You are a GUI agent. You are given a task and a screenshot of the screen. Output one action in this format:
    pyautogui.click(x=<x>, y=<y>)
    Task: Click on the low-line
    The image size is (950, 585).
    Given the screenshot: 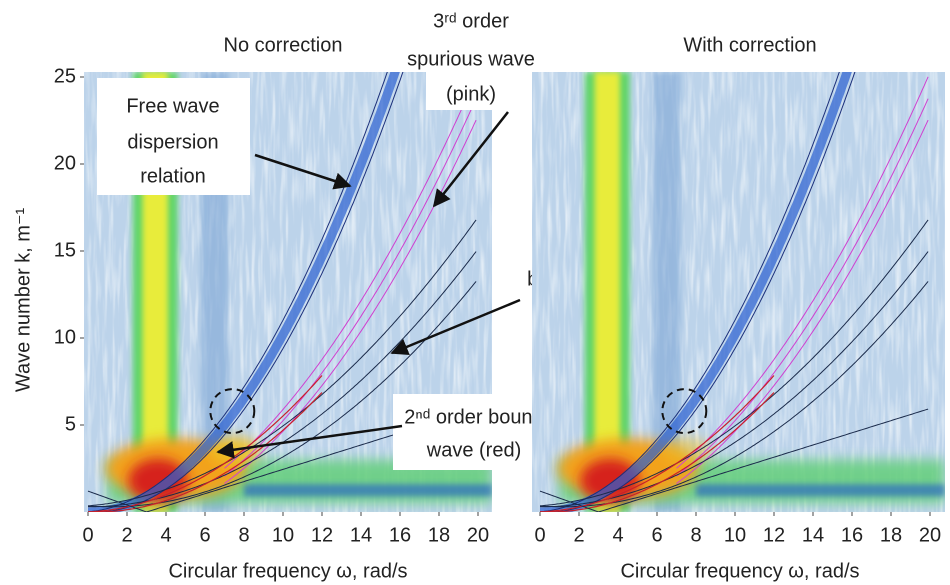 What is the action you would take?
    pyautogui.click(x=734, y=460)
    